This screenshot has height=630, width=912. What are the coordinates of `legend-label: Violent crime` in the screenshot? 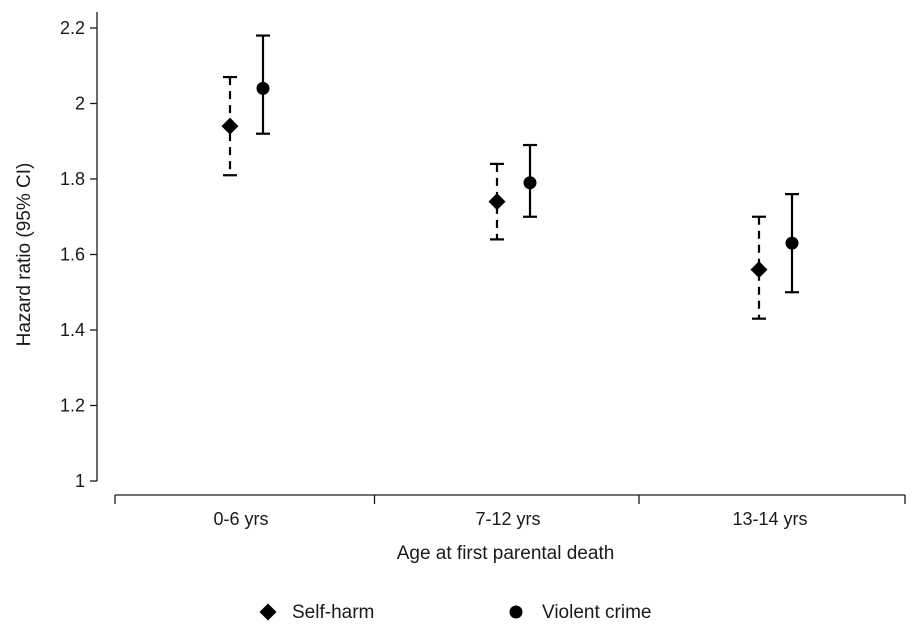 It's located at (596, 612).